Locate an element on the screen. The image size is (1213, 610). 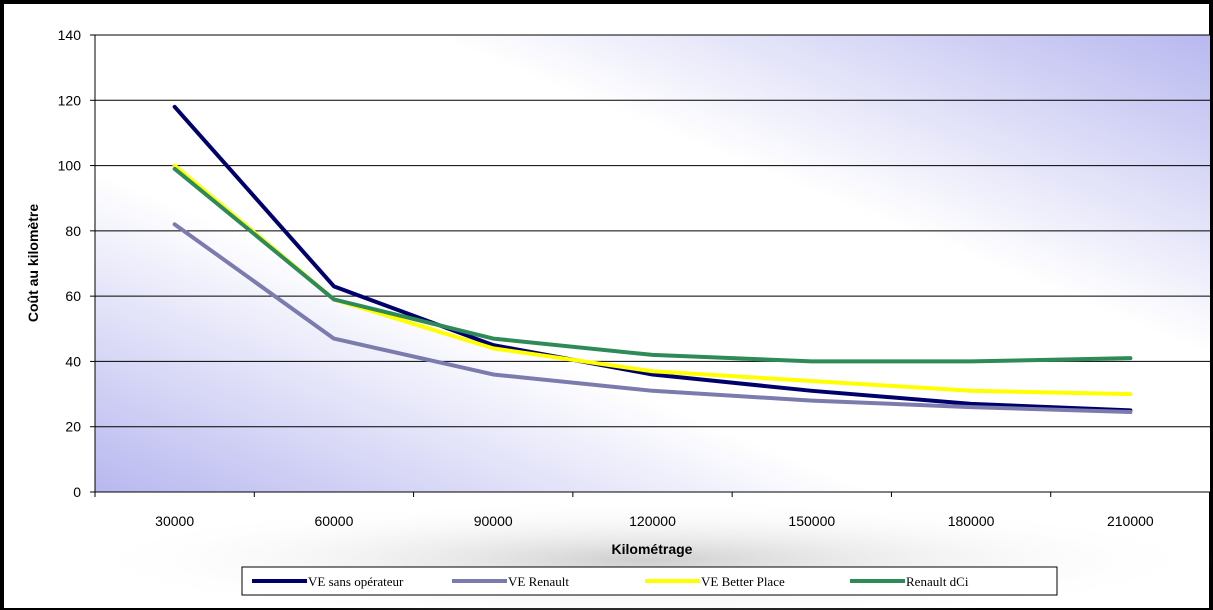
y-axis-title: Coût au kilomètre is located at coordinates (33, 263).